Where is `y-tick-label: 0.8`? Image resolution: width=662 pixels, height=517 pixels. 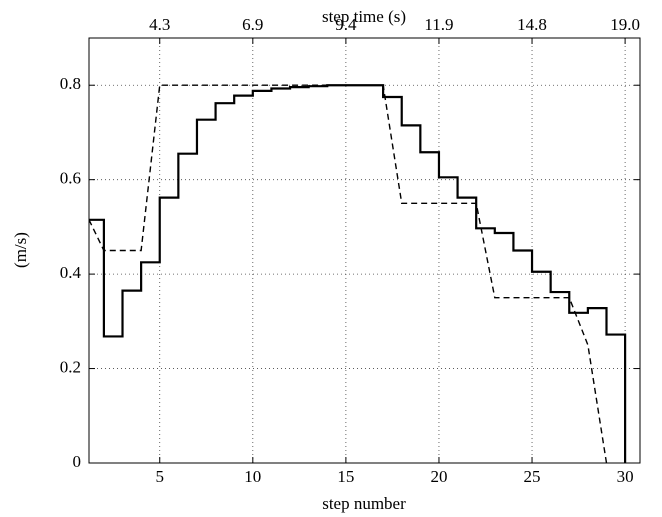 y-tick-label: 0.8 is located at coordinates (70, 83).